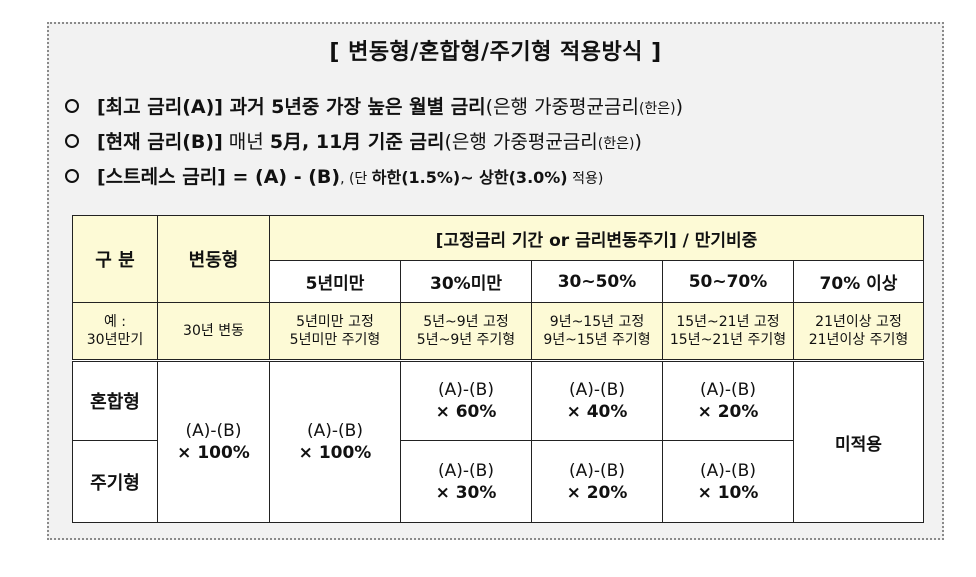 The image size is (976, 577). Describe the element at coordinates (858, 322) in the screenshot. I see `example-fixed: 21년이상 고정` at that location.